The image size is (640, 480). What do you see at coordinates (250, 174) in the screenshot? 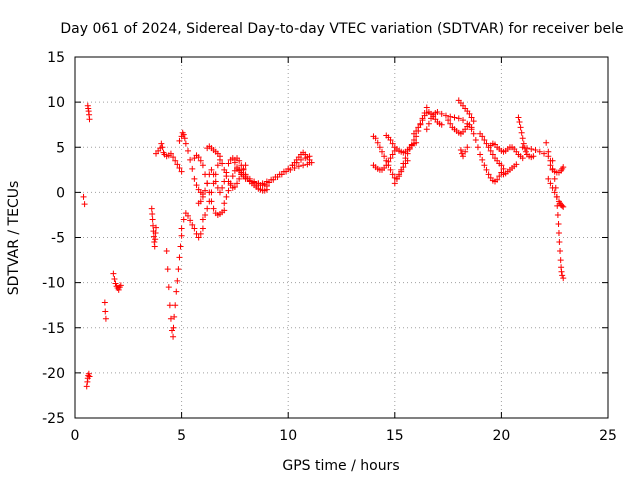
I see `series-c6` at bounding box center [250, 174].